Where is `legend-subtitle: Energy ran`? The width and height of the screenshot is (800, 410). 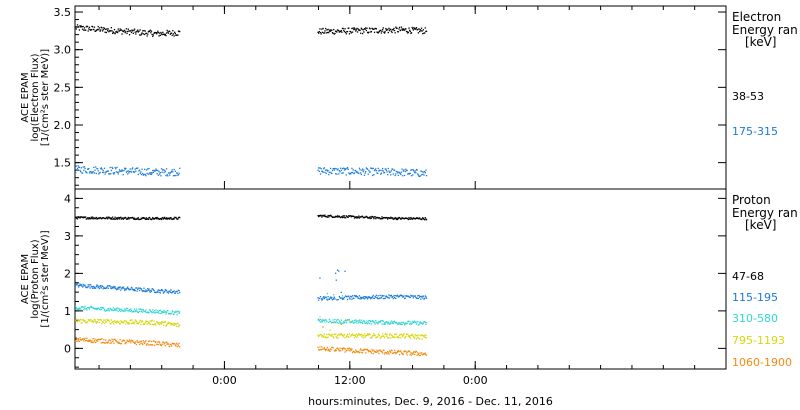
legend-subtitle: Energy ran is located at coordinates (765, 30).